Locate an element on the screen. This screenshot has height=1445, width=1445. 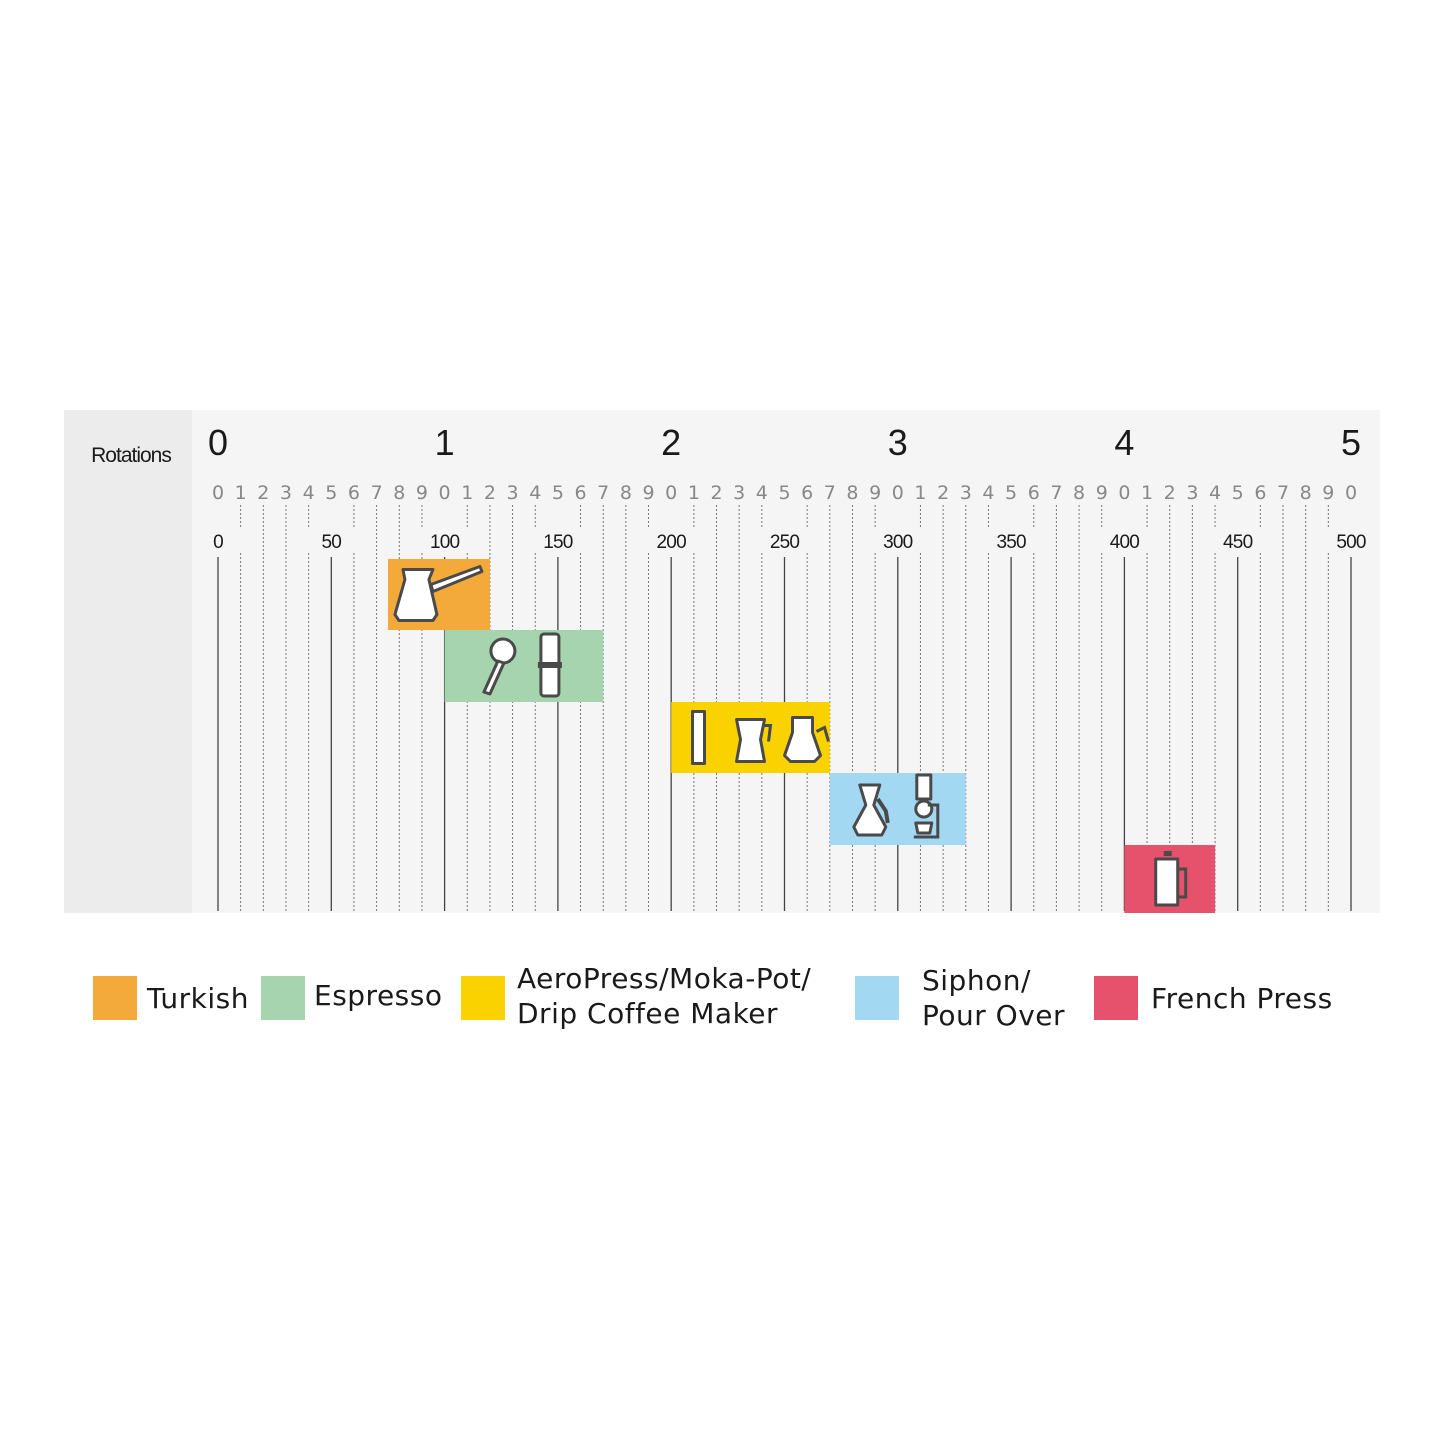
major-tick-label: 50 is located at coordinates (332, 542).